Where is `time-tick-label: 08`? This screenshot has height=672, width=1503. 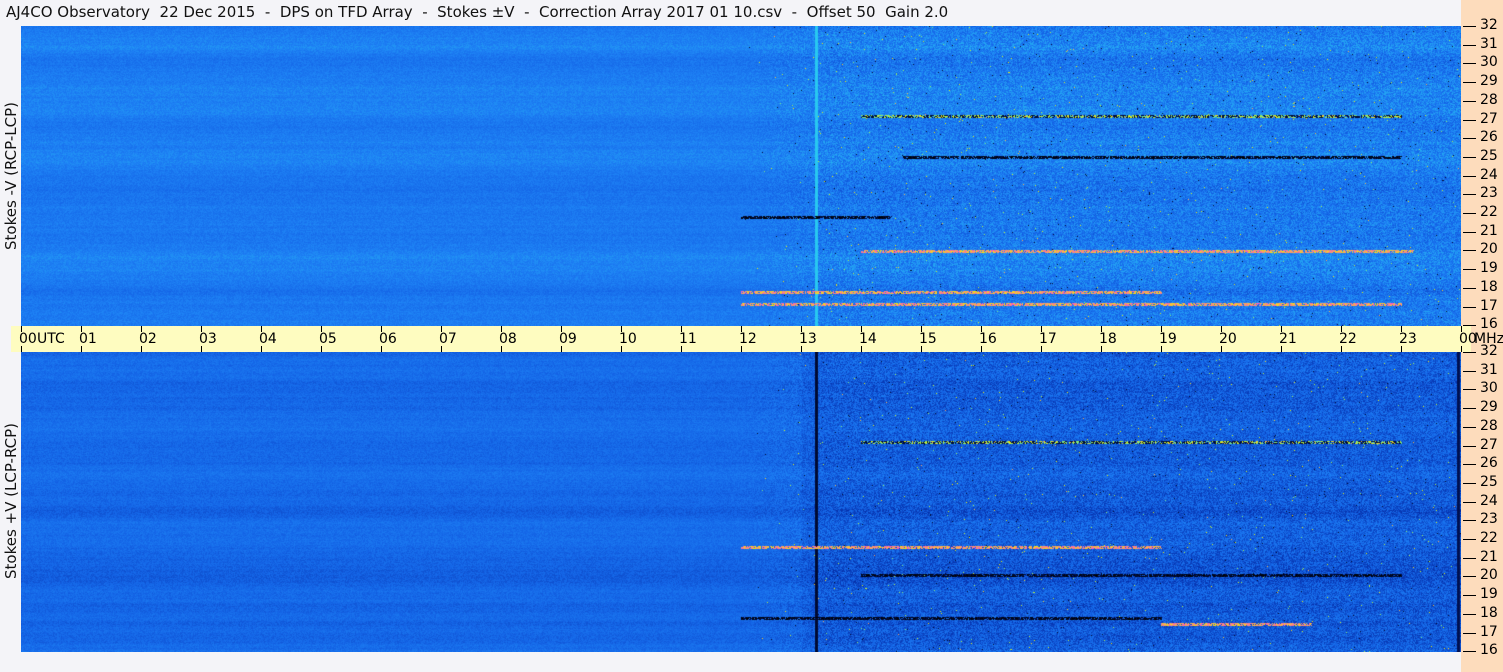
time-tick-label: 08 is located at coordinates (508, 339).